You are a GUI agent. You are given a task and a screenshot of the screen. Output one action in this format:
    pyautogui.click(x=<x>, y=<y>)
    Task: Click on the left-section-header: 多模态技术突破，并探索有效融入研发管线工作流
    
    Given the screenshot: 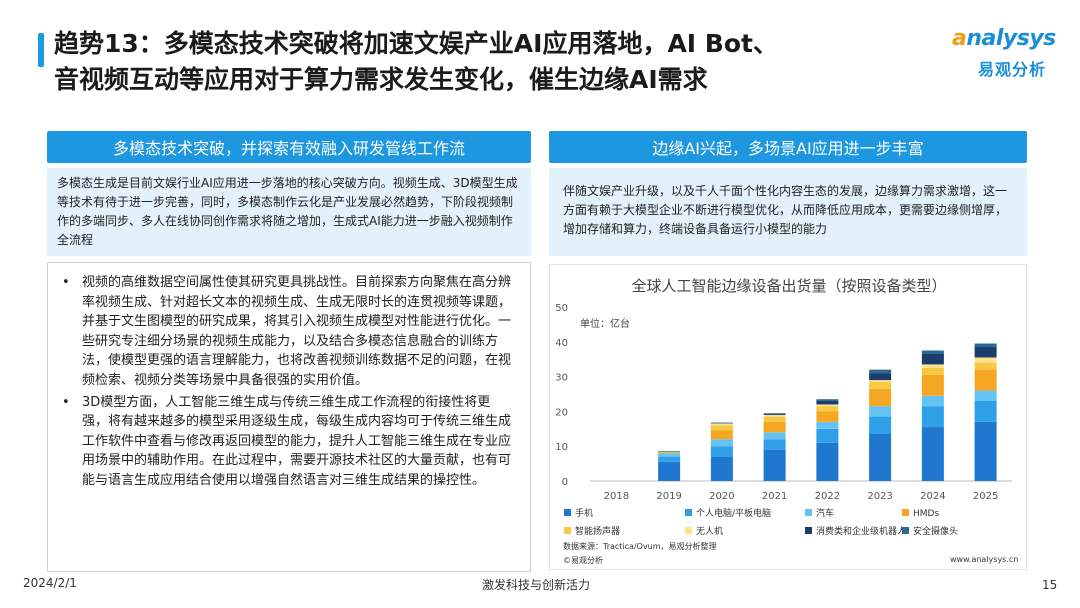 What is the action you would take?
    pyautogui.click(x=289, y=147)
    